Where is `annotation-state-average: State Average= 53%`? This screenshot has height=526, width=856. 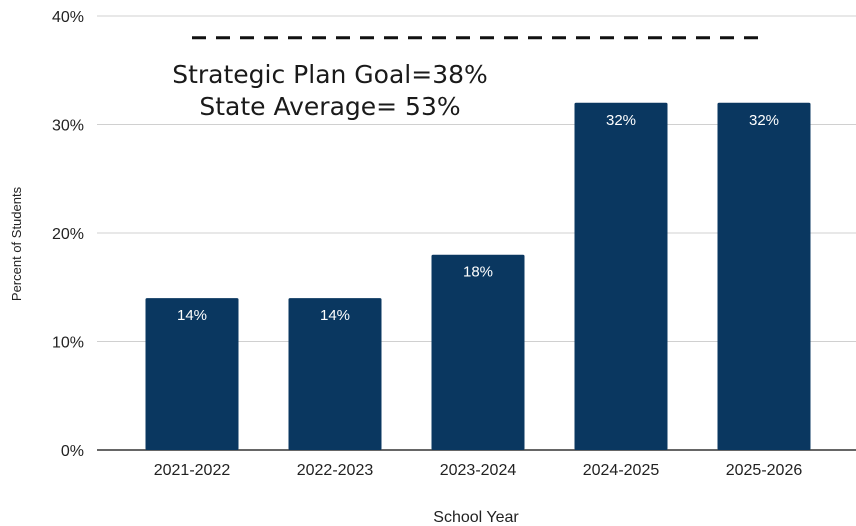
annotation-state-average: State Average= 53% is located at coordinates (329, 106).